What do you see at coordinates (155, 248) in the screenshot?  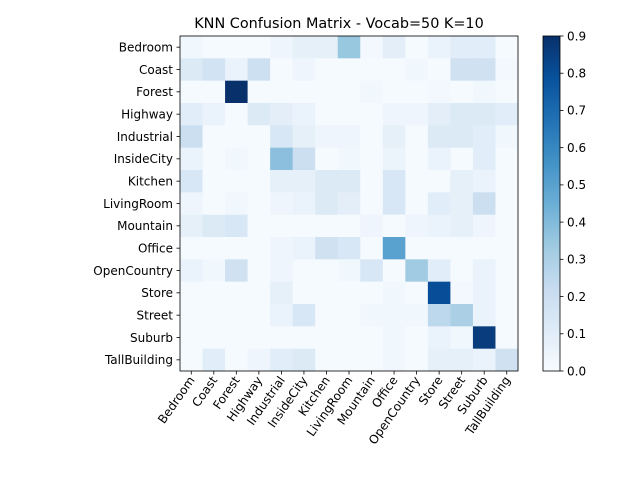 I see `y-tick-label: Office` at bounding box center [155, 248].